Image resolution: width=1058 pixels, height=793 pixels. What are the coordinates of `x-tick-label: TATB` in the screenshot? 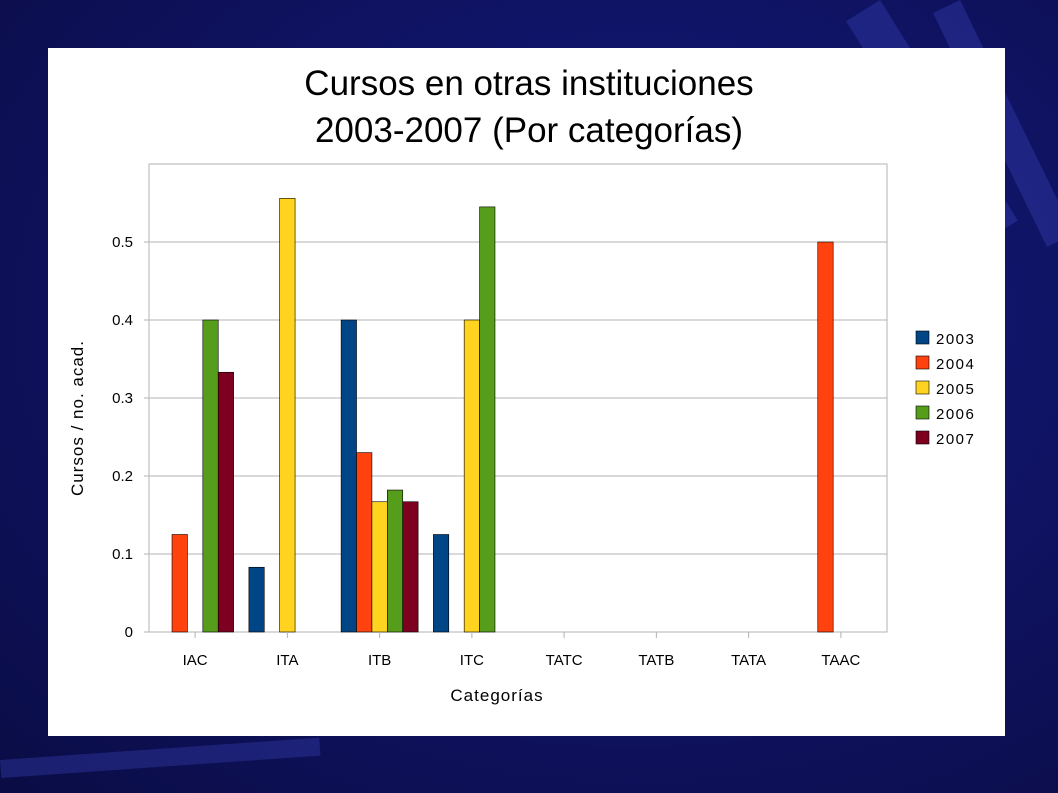 It's located at (656, 660).